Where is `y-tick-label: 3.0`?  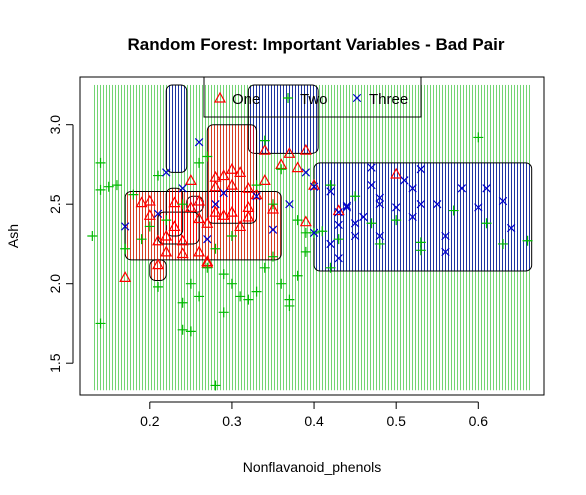 y-tick-label: 3.0 is located at coordinates (55, 125).